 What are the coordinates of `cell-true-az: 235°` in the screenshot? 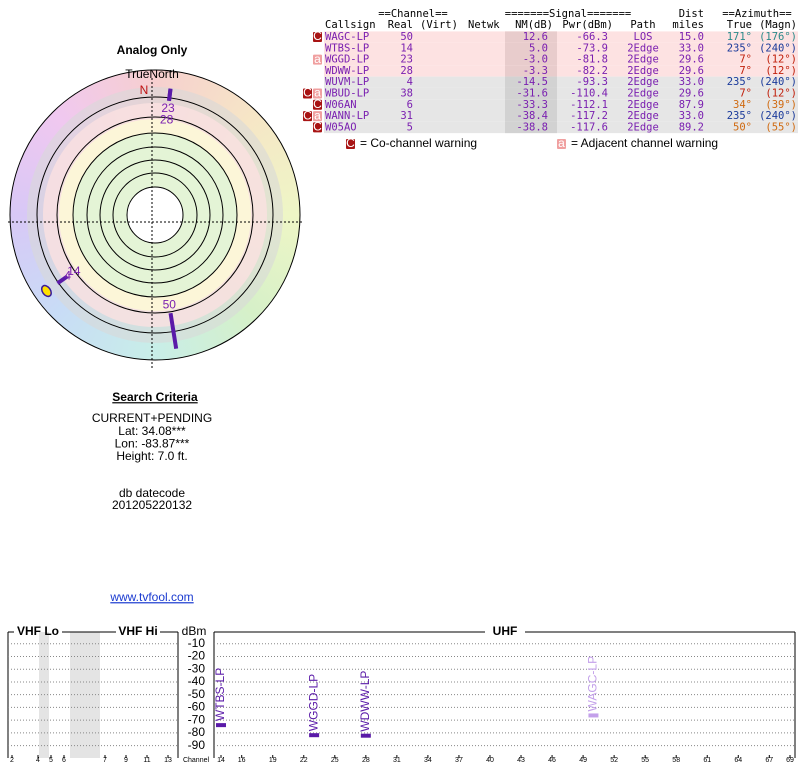 It's located at (739, 82).